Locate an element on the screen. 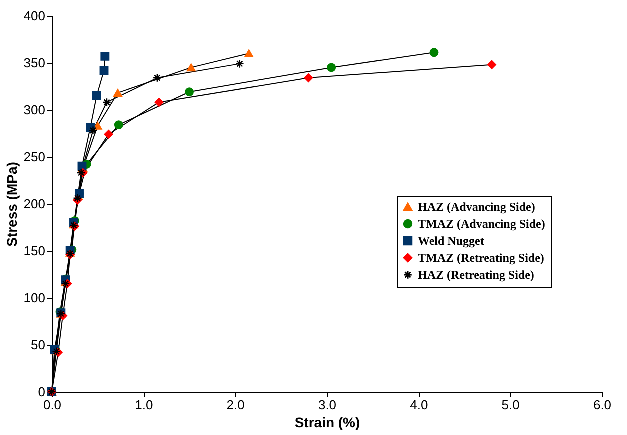 This screenshot has height=435, width=627. y-axis-title: Stress (MPa) is located at coordinates (12, 204).